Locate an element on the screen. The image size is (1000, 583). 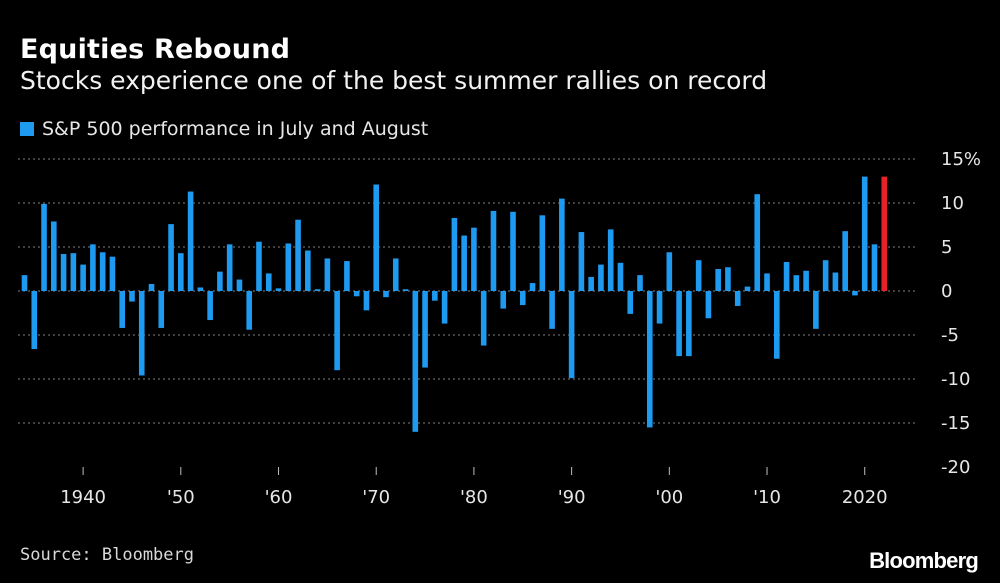
highlight-bar is located at coordinates (884, 233).